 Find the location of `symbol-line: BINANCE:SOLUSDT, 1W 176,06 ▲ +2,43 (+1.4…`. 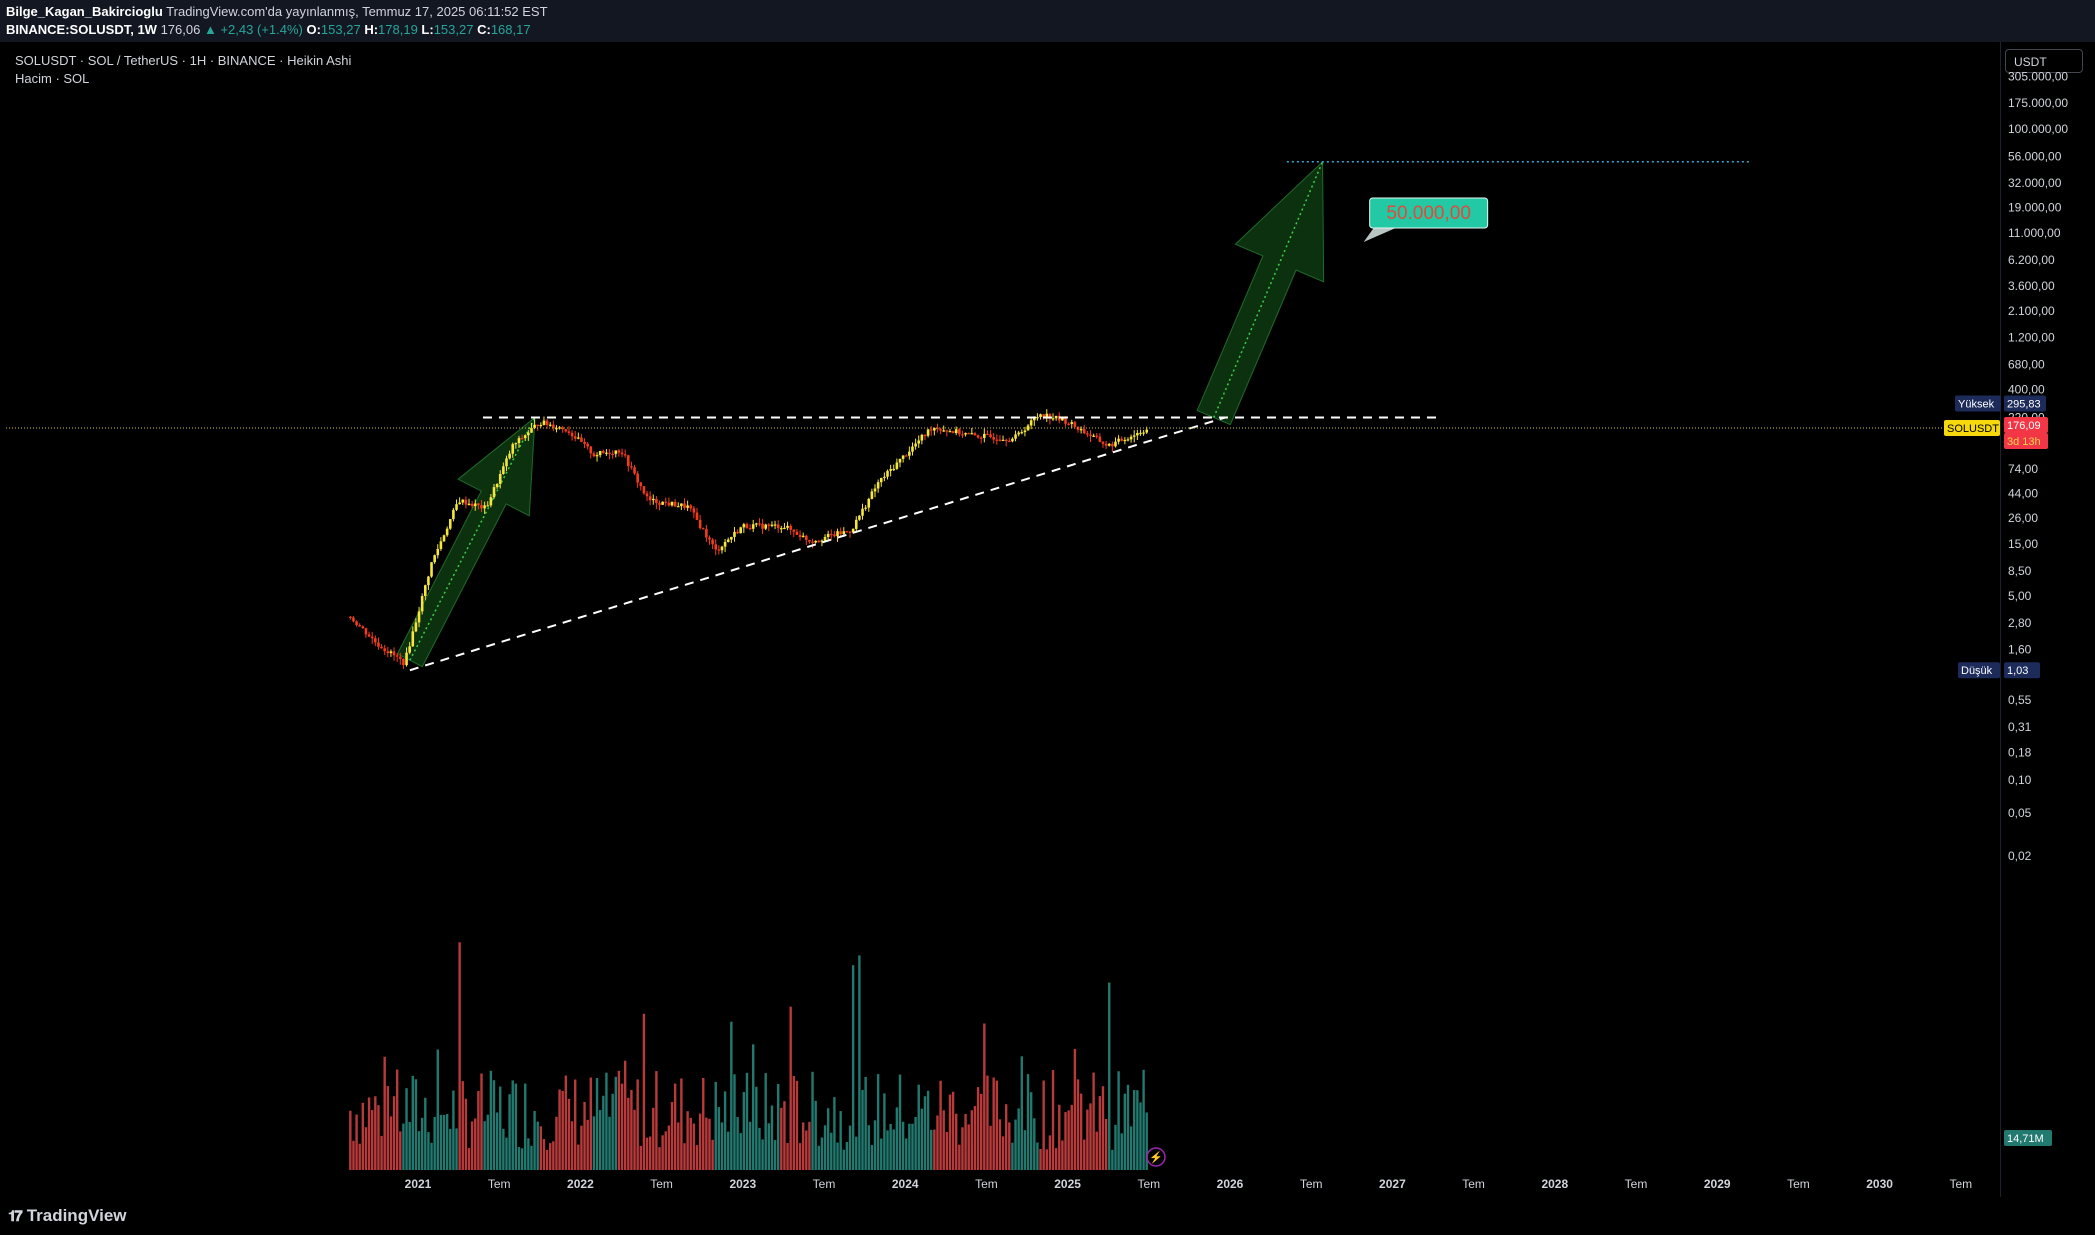

symbol-line: BINANCE:SOLUSDT, 1W 176,06 ▲ +2,43 (+1.4… is located at coordinates (268, 29).